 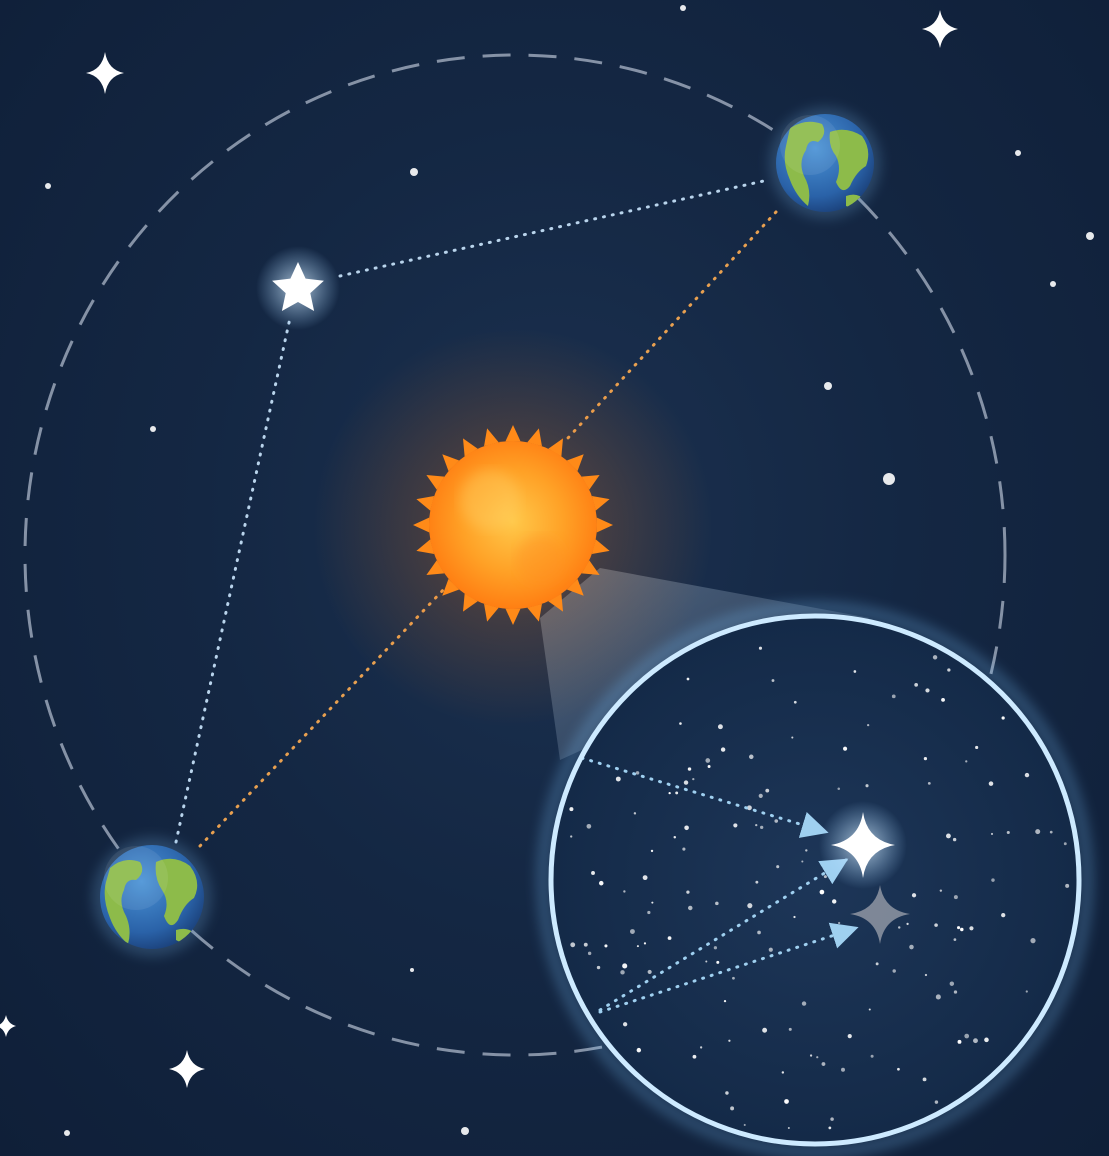 What do you see at coordinates (719, 885) in the screenshot?
I see `parallax-arrows` at bounding box center [719, 885].